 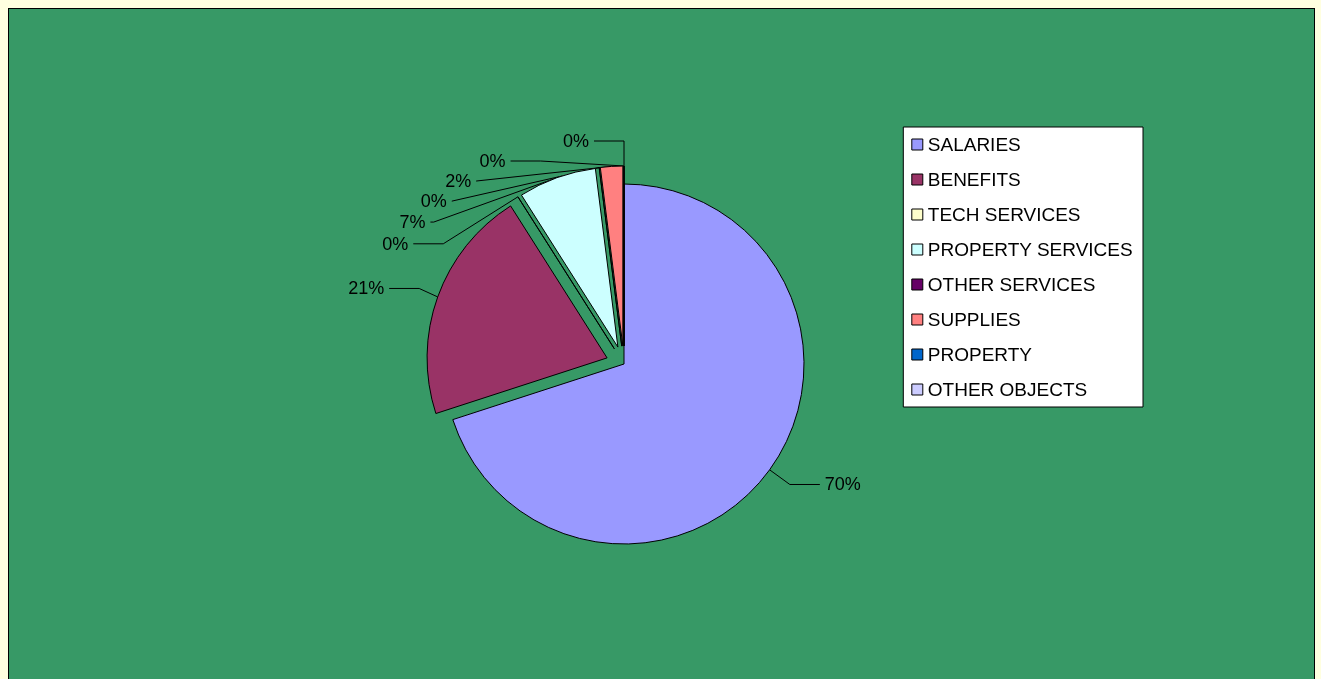 What do you see at coordinates (1004, 214) in the screenshot?
I see `legend-label: TECH SERVICES` at bounding box center [1004, 214].